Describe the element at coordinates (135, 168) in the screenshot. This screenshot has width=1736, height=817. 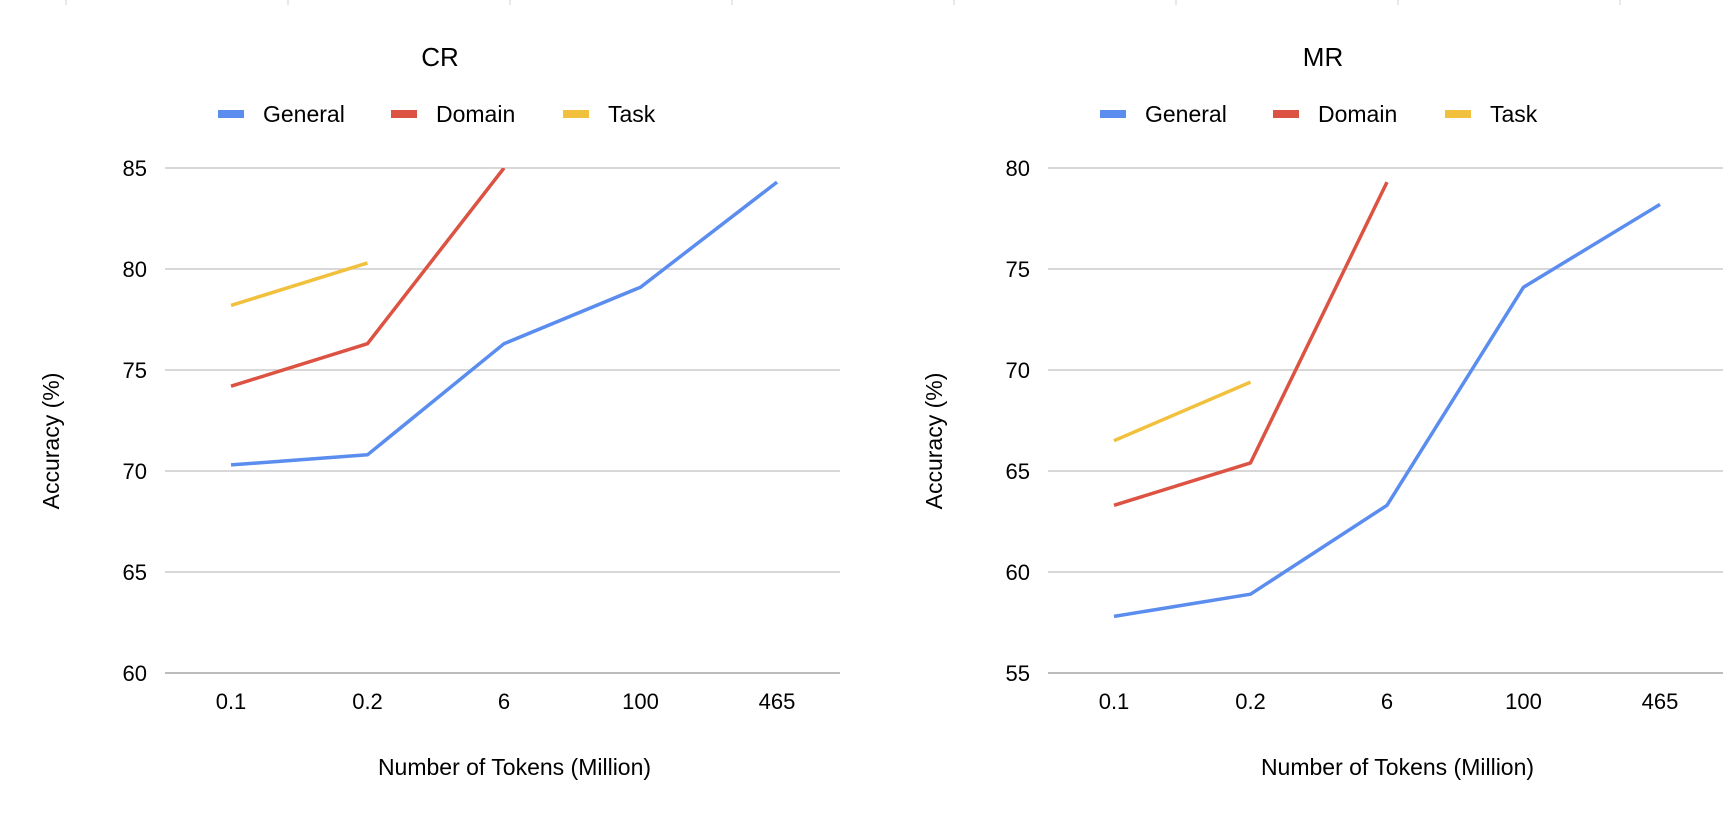
I see `y-tick-label: 85` at that location.